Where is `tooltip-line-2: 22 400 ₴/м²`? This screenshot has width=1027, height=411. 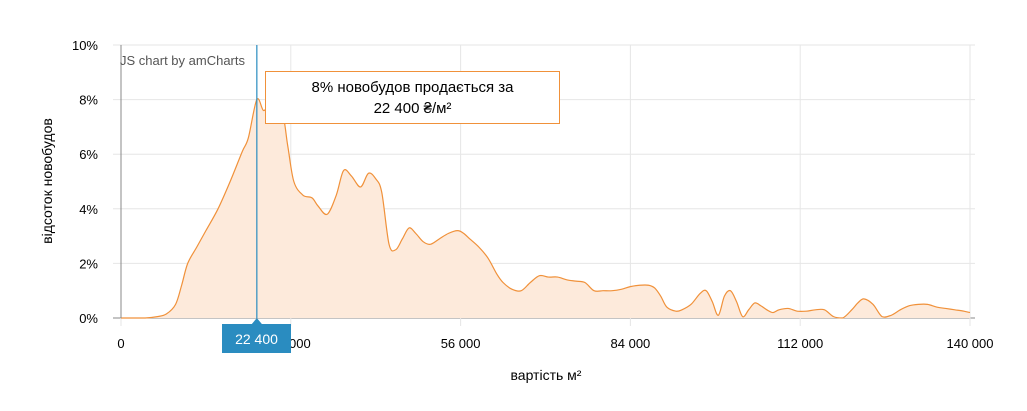
tooltip-line-2: 22 400 ₴/м² is located at coordinates (412, 108).